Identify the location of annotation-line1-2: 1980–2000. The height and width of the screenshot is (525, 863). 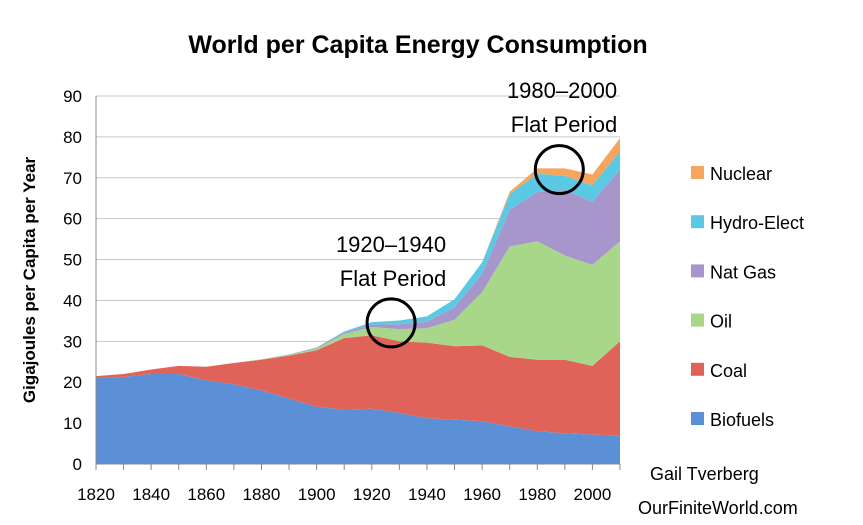
(562, 90).